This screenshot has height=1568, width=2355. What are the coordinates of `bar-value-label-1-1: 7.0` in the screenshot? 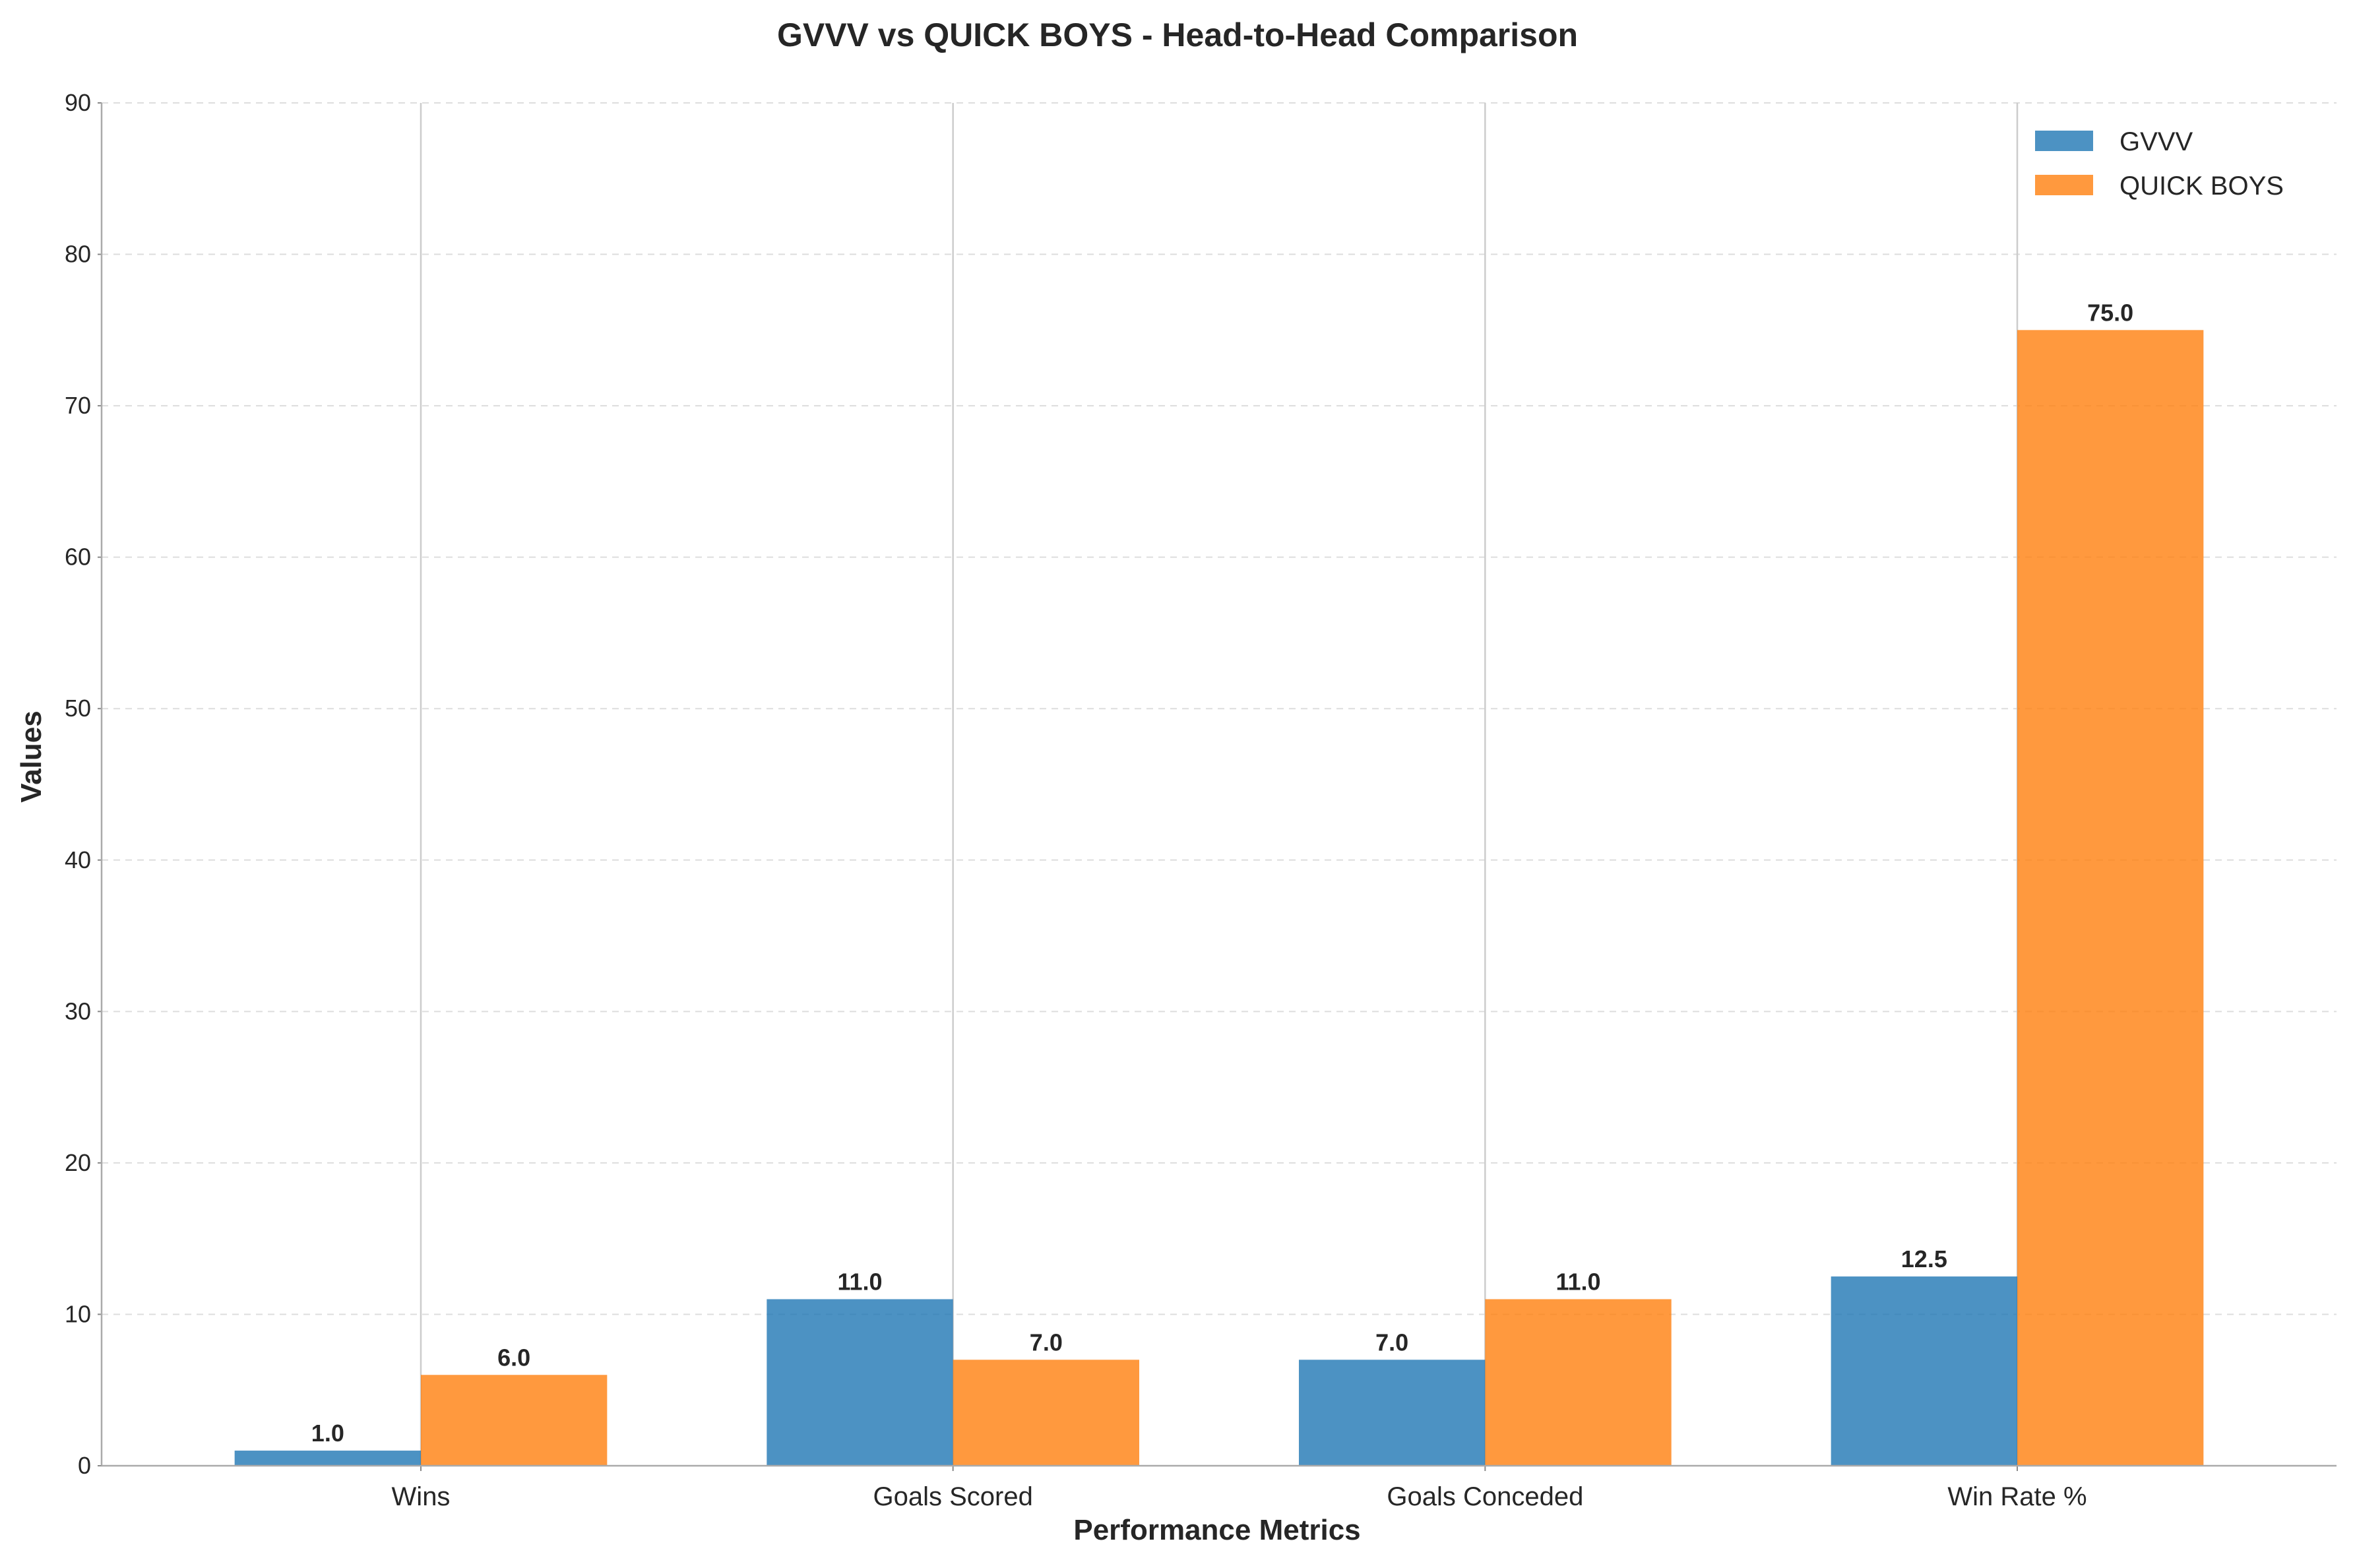 It's located at (1046, 1342).